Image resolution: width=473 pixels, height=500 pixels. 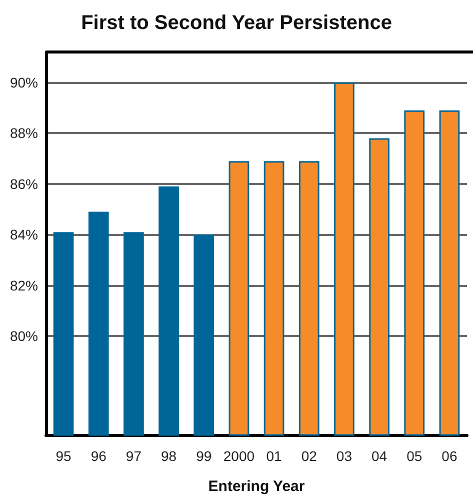 What do you see at coordinates (204, 456) in the screenshot?
I see `x-tick-label: 99` at bounding box center [204, 456].